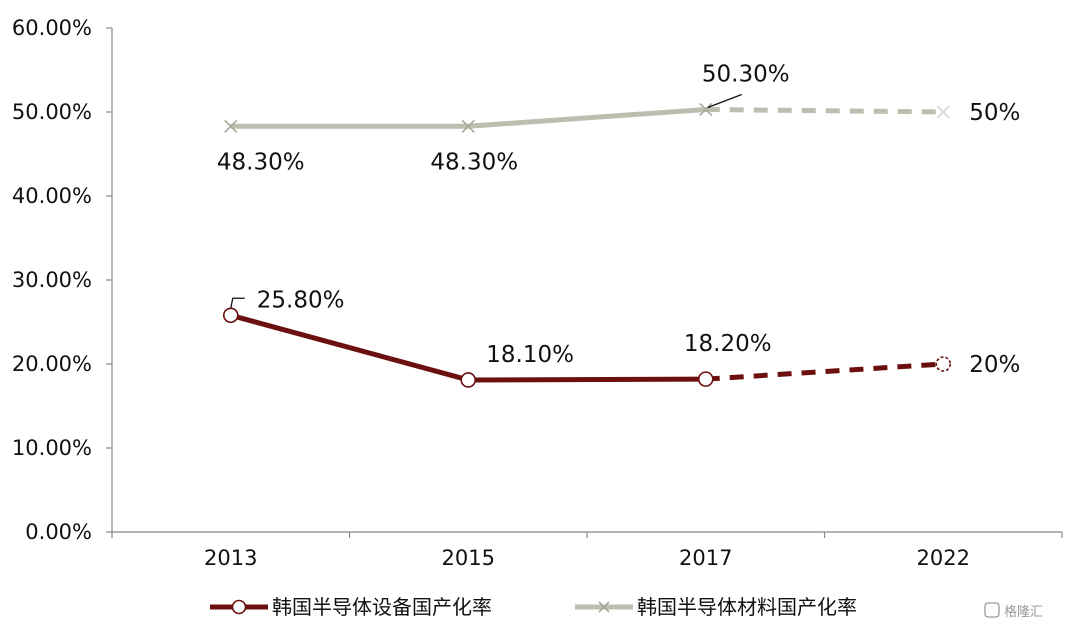 The image size is (1080, 633). Describe the element at coordinates (747, 607) in the screenshot. I see `legend-label: 韩国半导体材料国产化率` at that location.